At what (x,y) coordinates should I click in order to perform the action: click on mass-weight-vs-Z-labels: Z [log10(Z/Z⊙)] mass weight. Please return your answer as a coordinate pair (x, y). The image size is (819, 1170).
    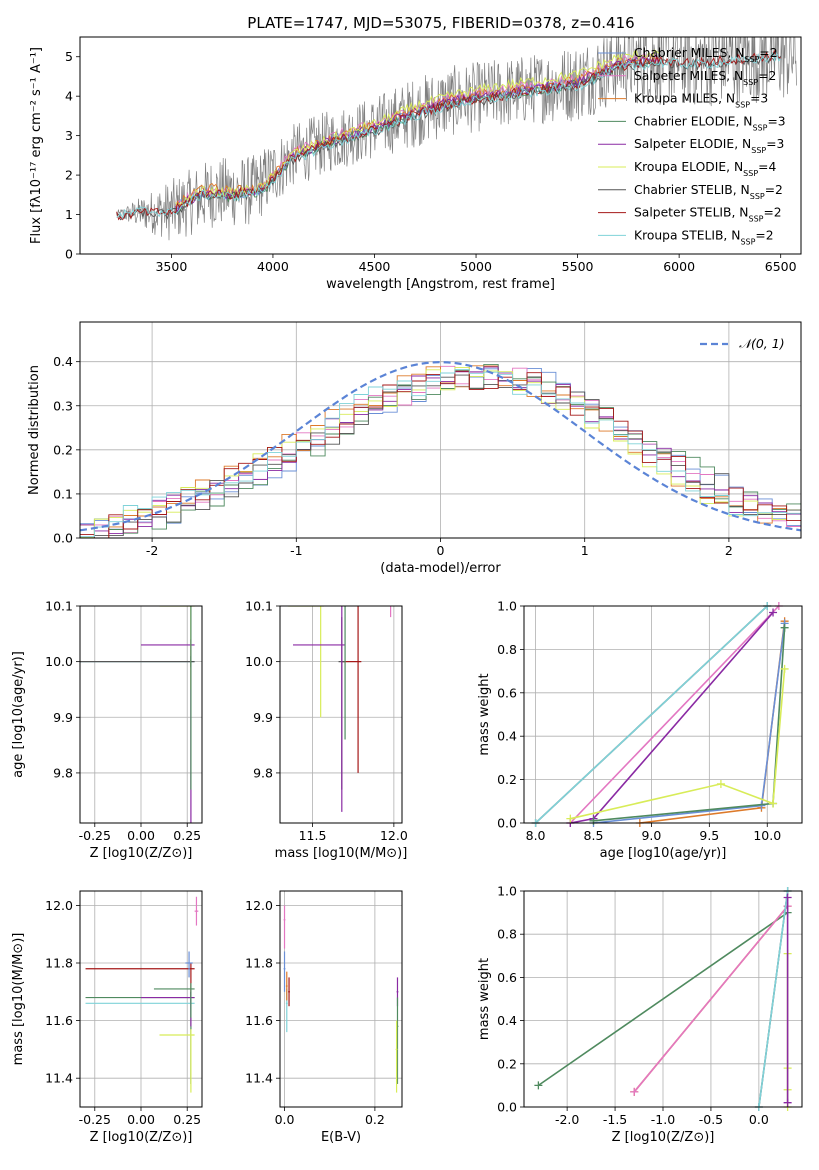
    Looking at the image, I should click on (640, 1017).